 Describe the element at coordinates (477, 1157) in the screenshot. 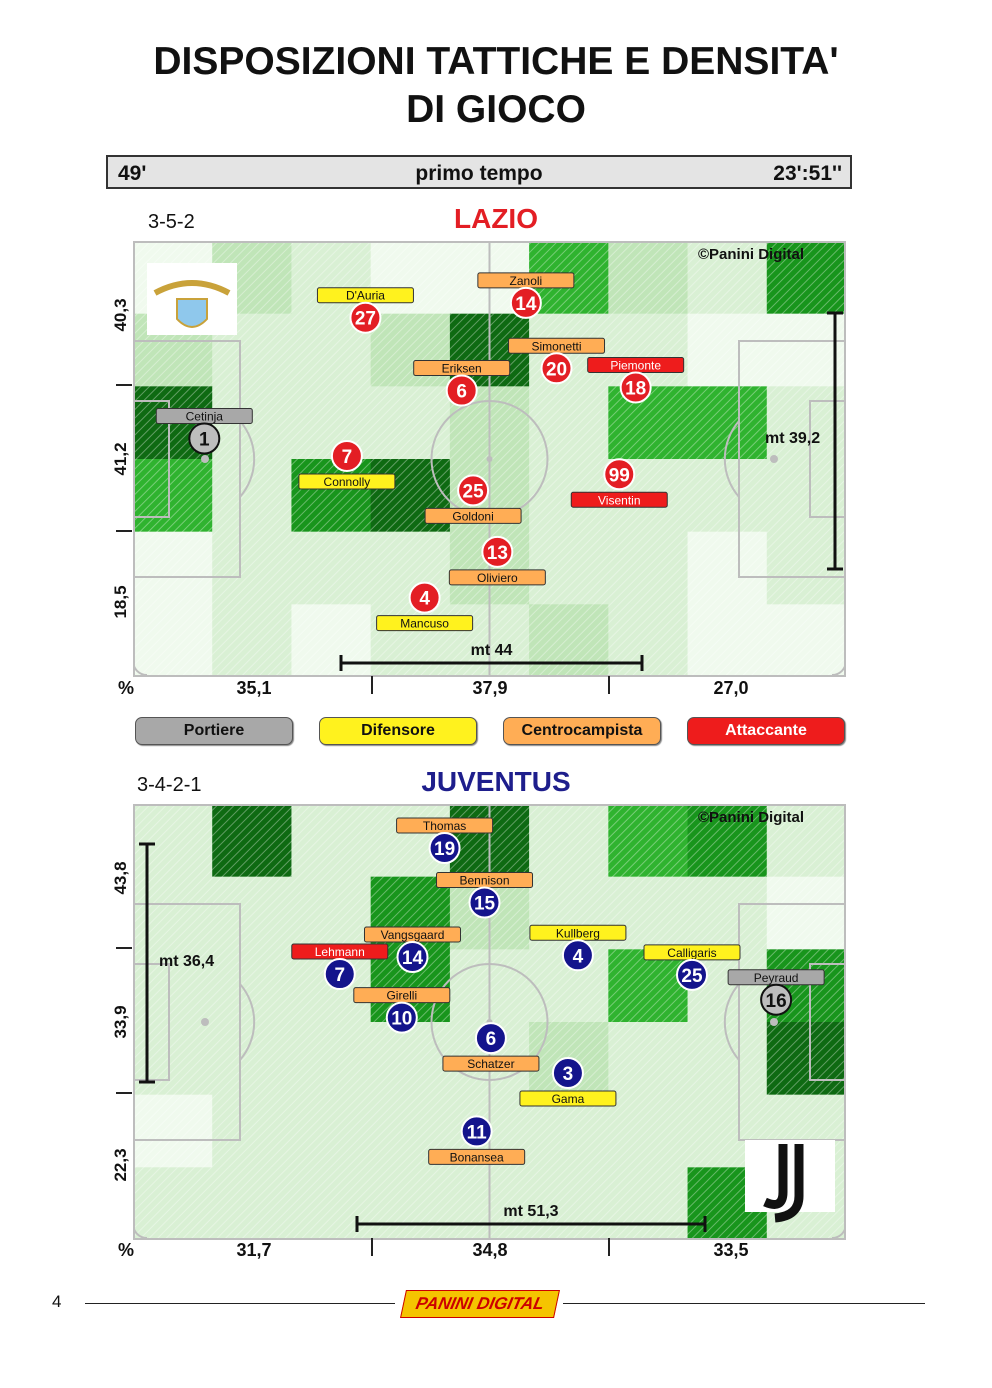

I see `player-name: Bonansea` at that location.